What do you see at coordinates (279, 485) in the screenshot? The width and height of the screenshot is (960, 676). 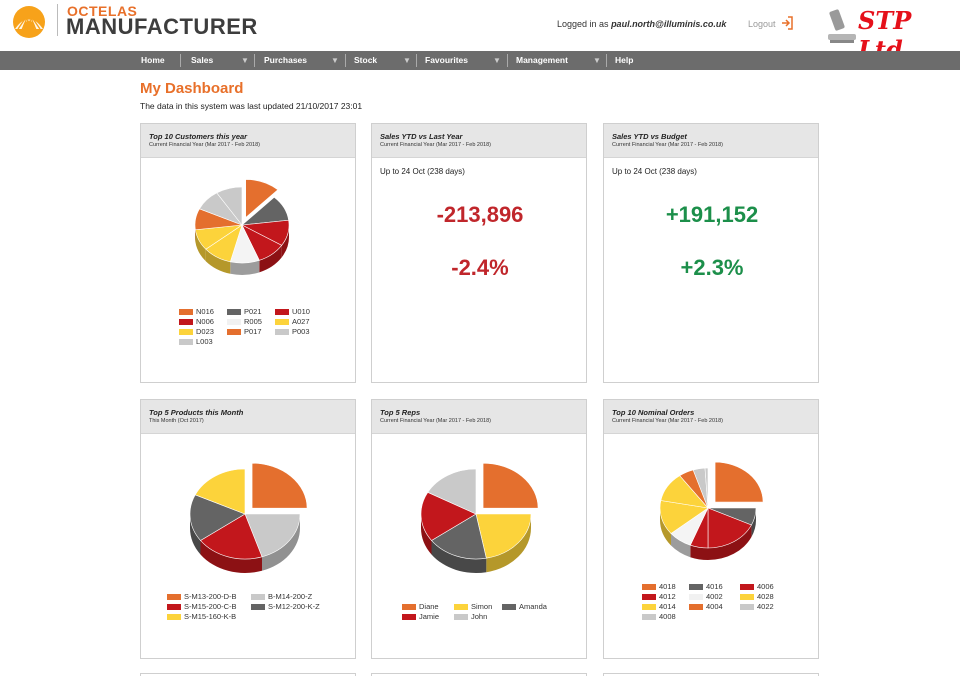 I see `pie-slice-S-M13-200-D-B` at bounding box center [279, 485].